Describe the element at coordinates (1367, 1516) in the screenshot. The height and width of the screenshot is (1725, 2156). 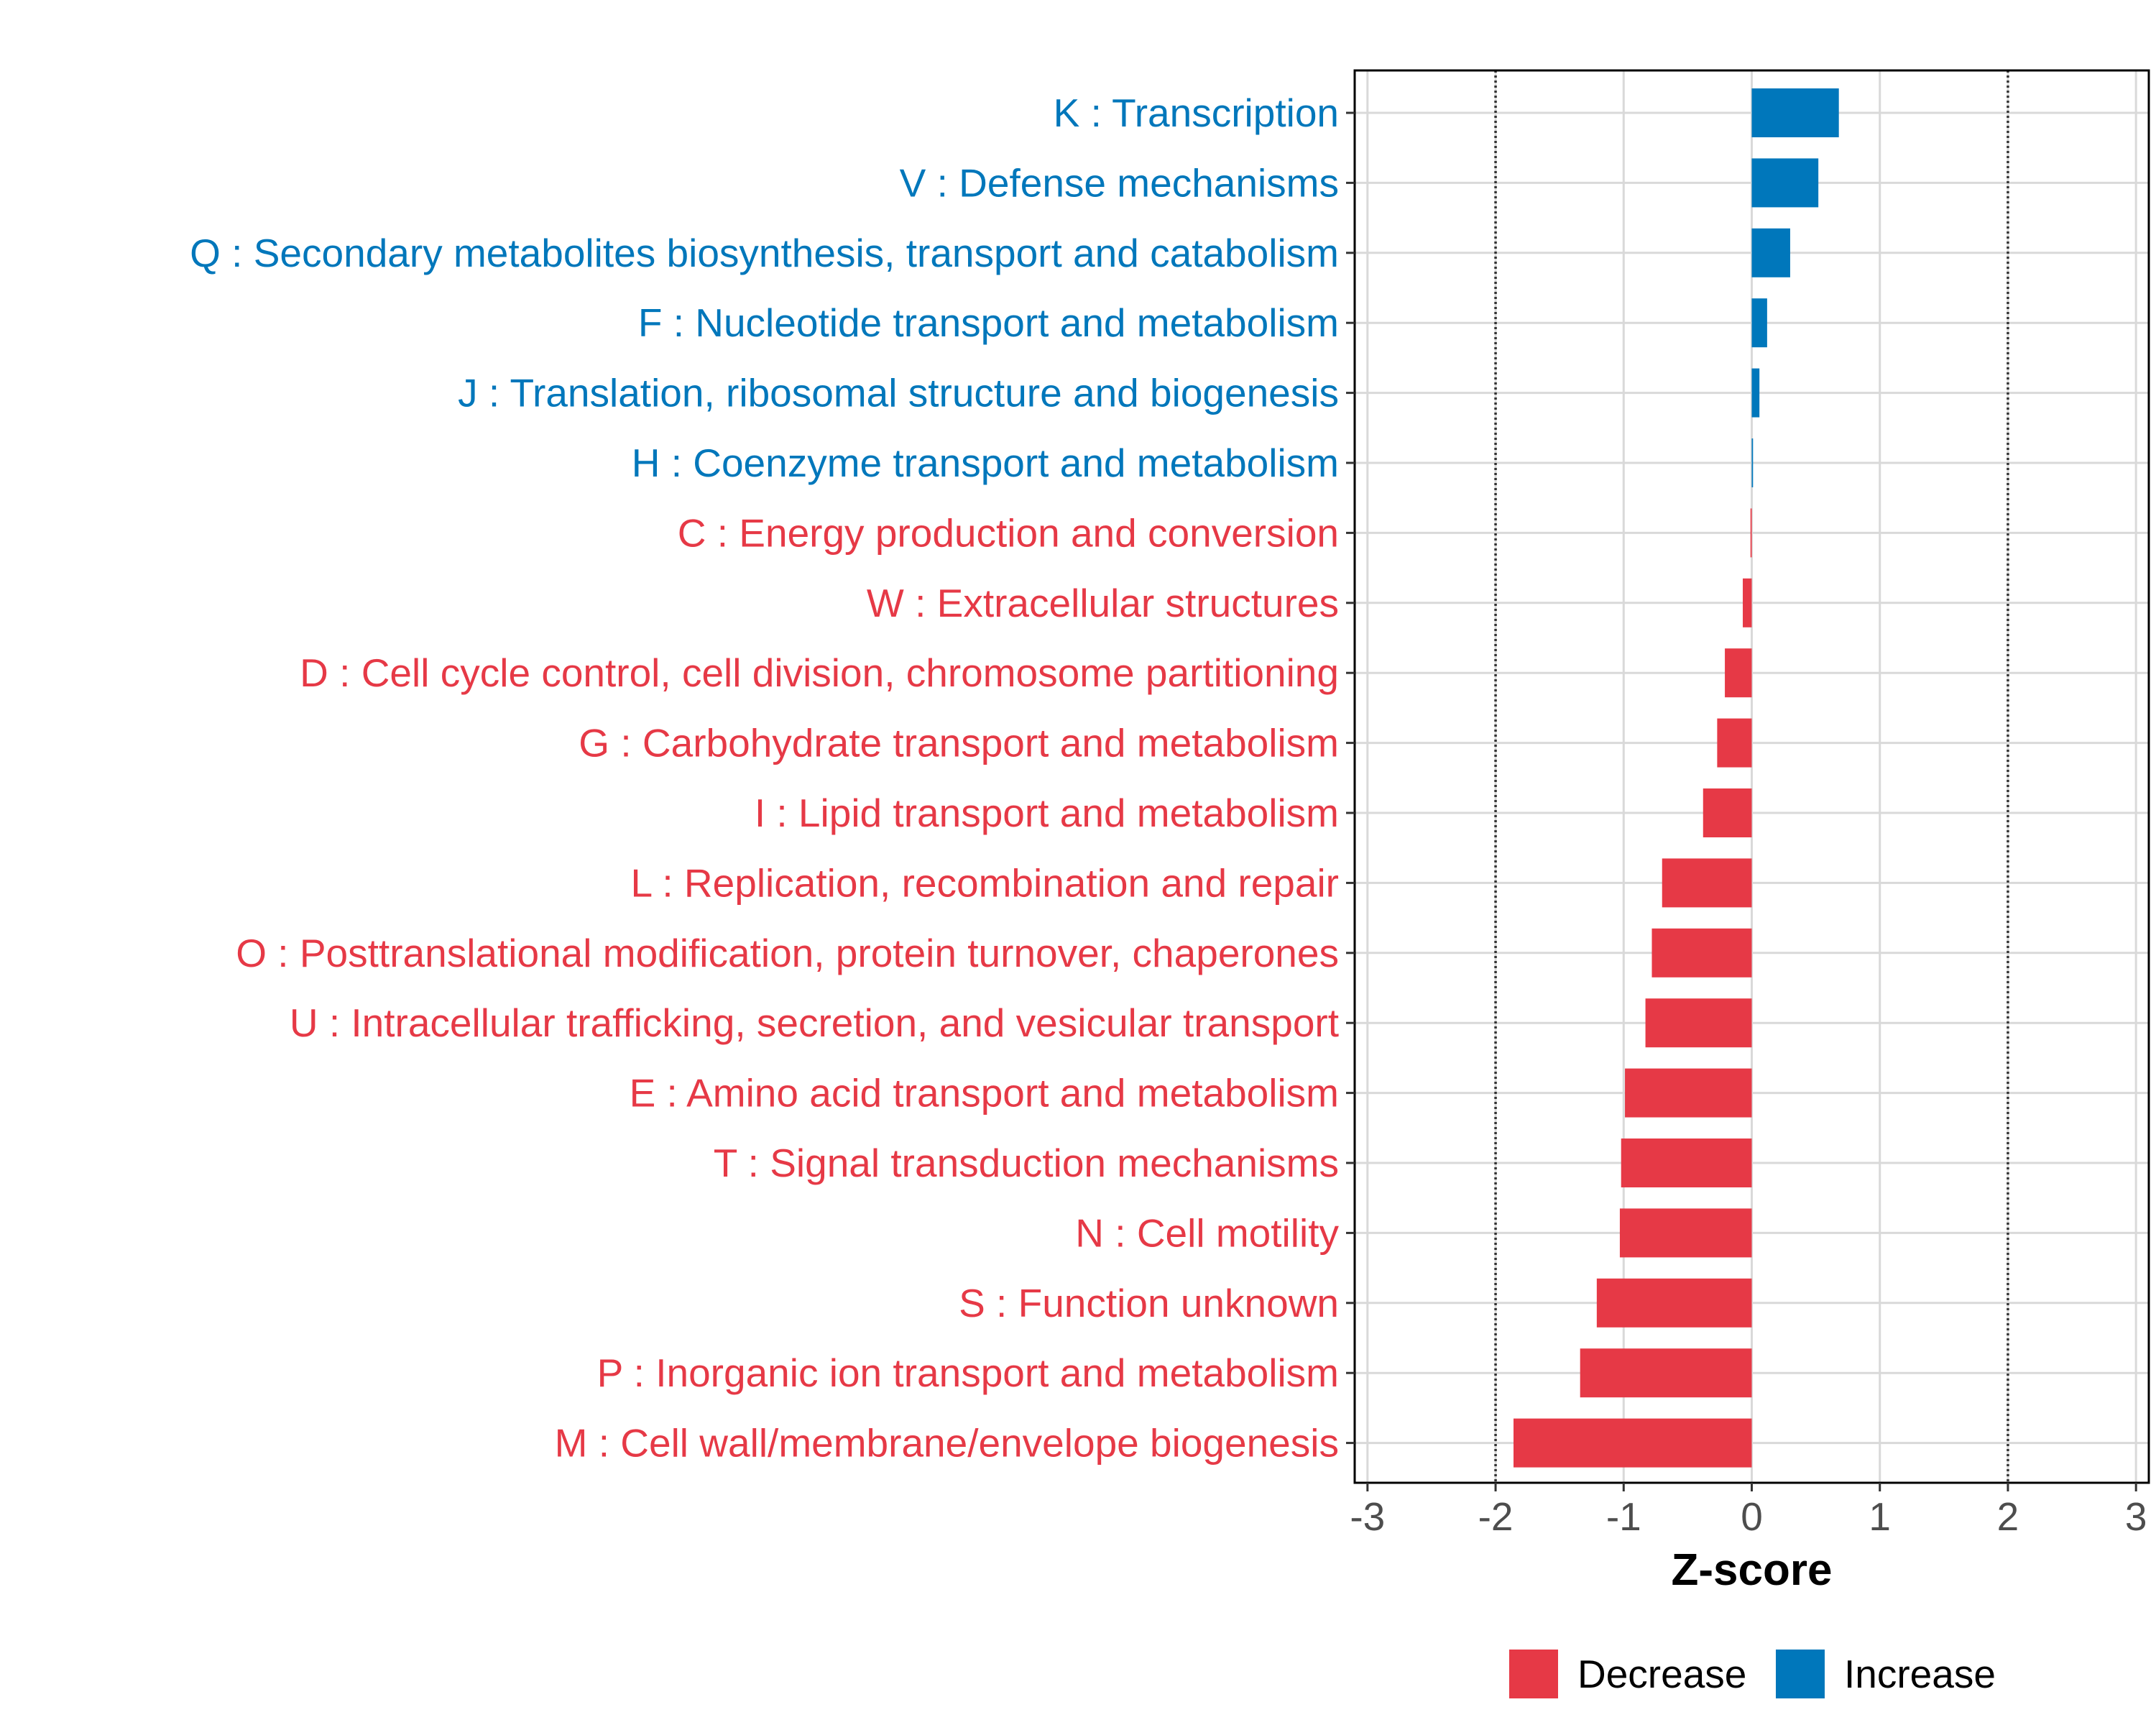
I see `x-tick-label: -3` at that location.